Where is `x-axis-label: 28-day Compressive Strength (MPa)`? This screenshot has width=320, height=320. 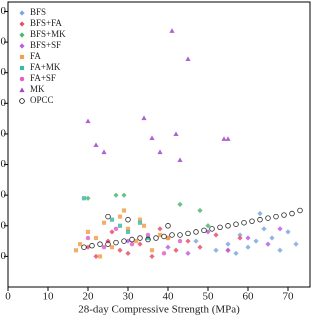 x-axis-label: 28-day Compressive Strength (MPa) is located at coordinates (159, 310).